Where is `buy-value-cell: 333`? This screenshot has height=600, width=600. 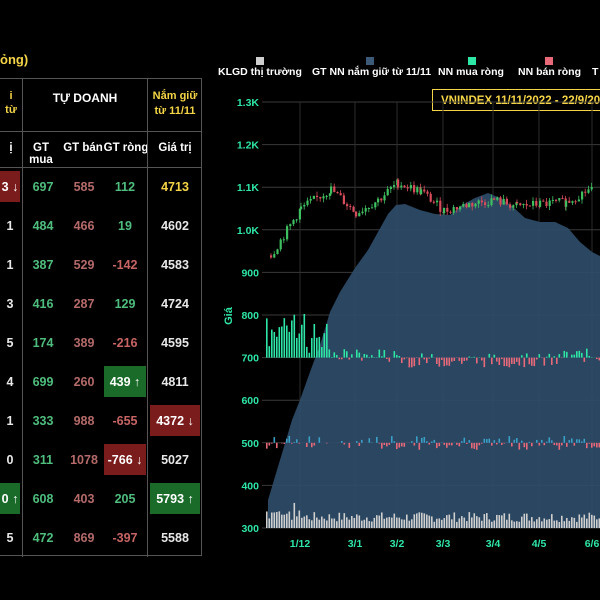
buy-value-cell: 333 is located at coordinates (43, 420).